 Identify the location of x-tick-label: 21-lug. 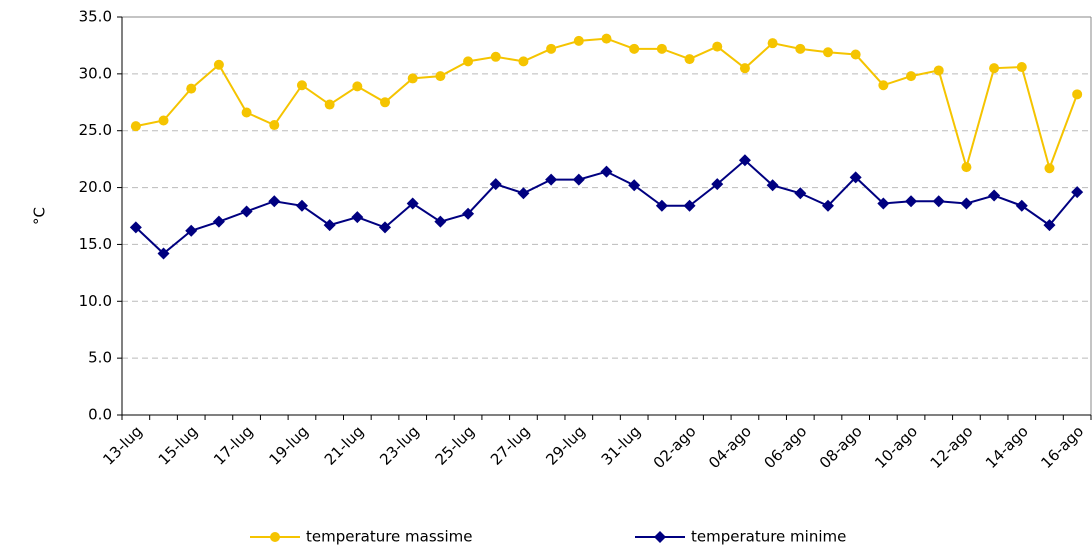
(344, 445).